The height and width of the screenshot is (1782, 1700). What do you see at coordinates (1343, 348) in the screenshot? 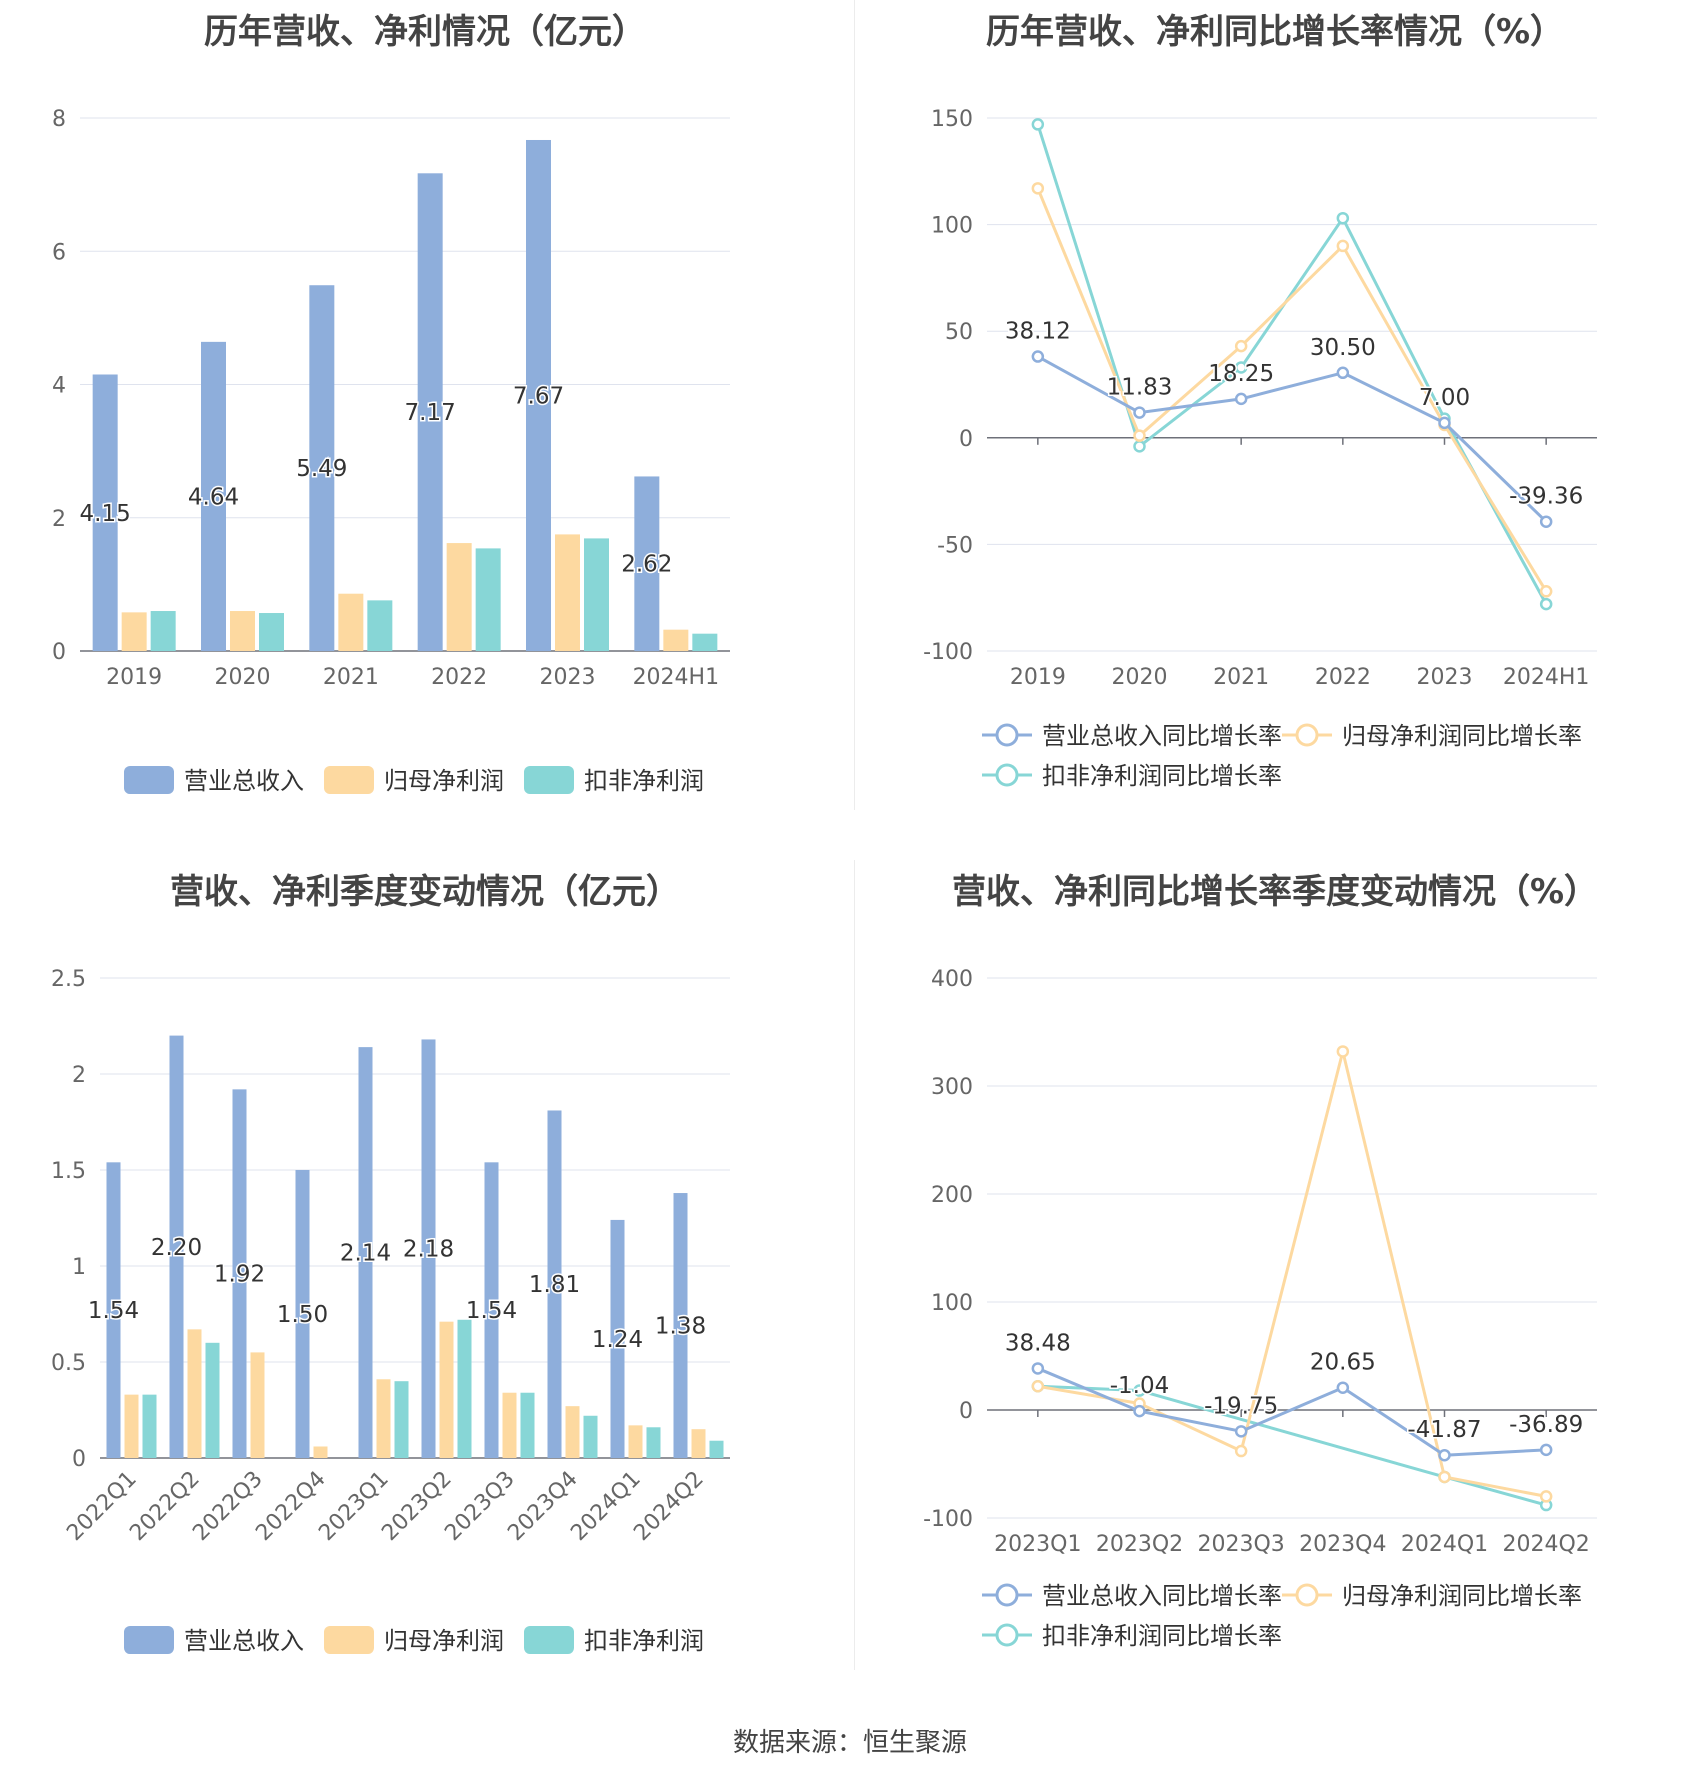
I see `data-label: 30.50` at bounding box center [1343, 348].